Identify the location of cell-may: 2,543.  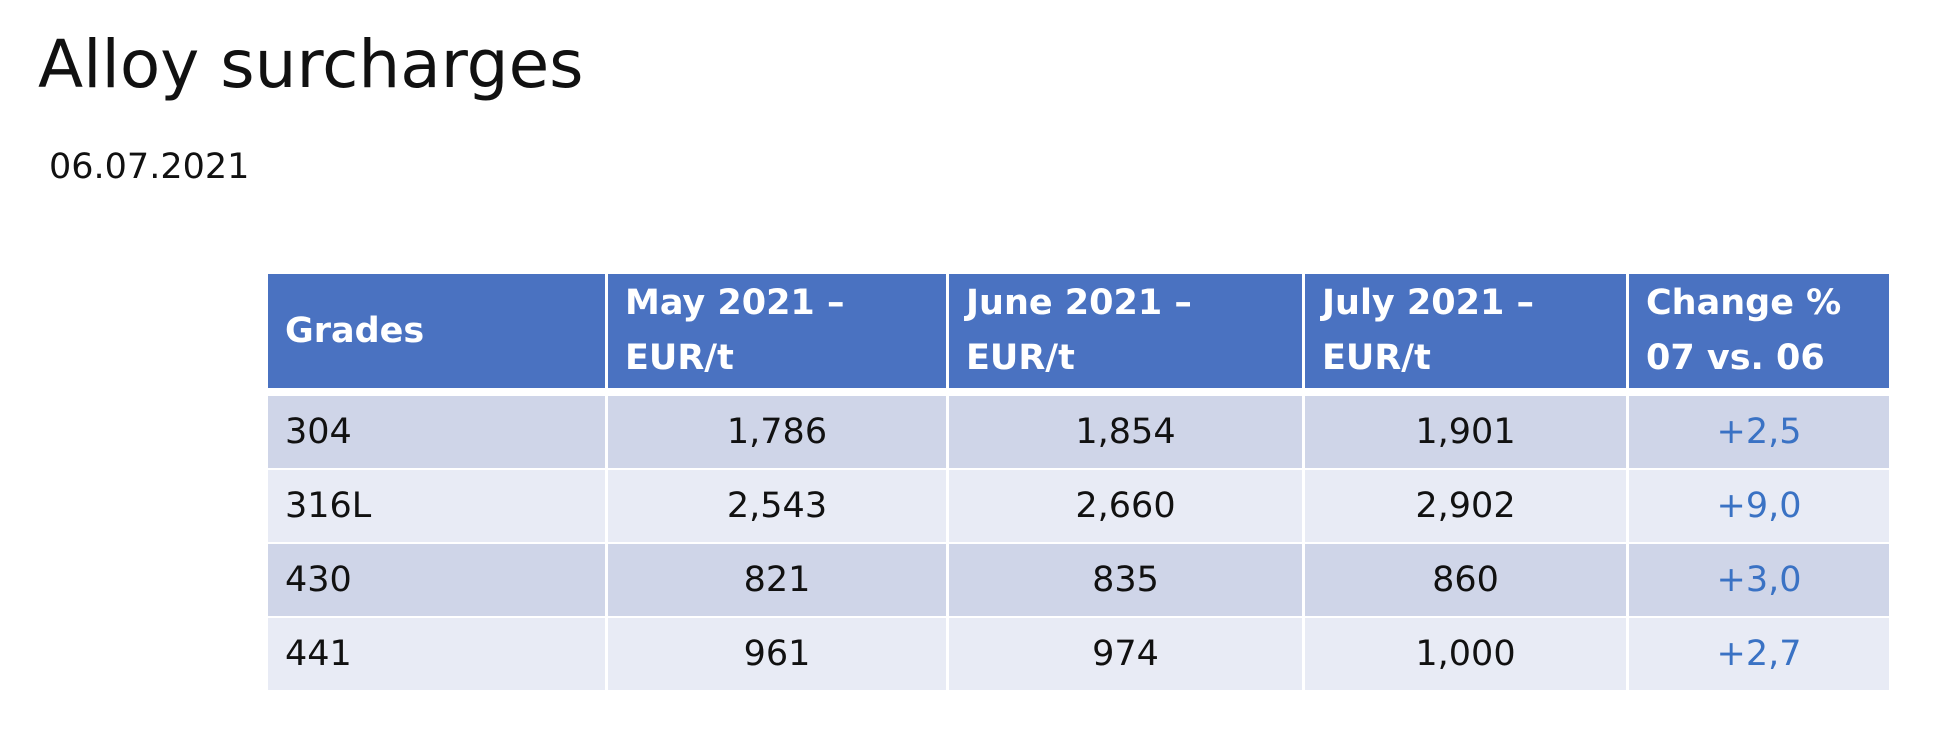
(778, 507).